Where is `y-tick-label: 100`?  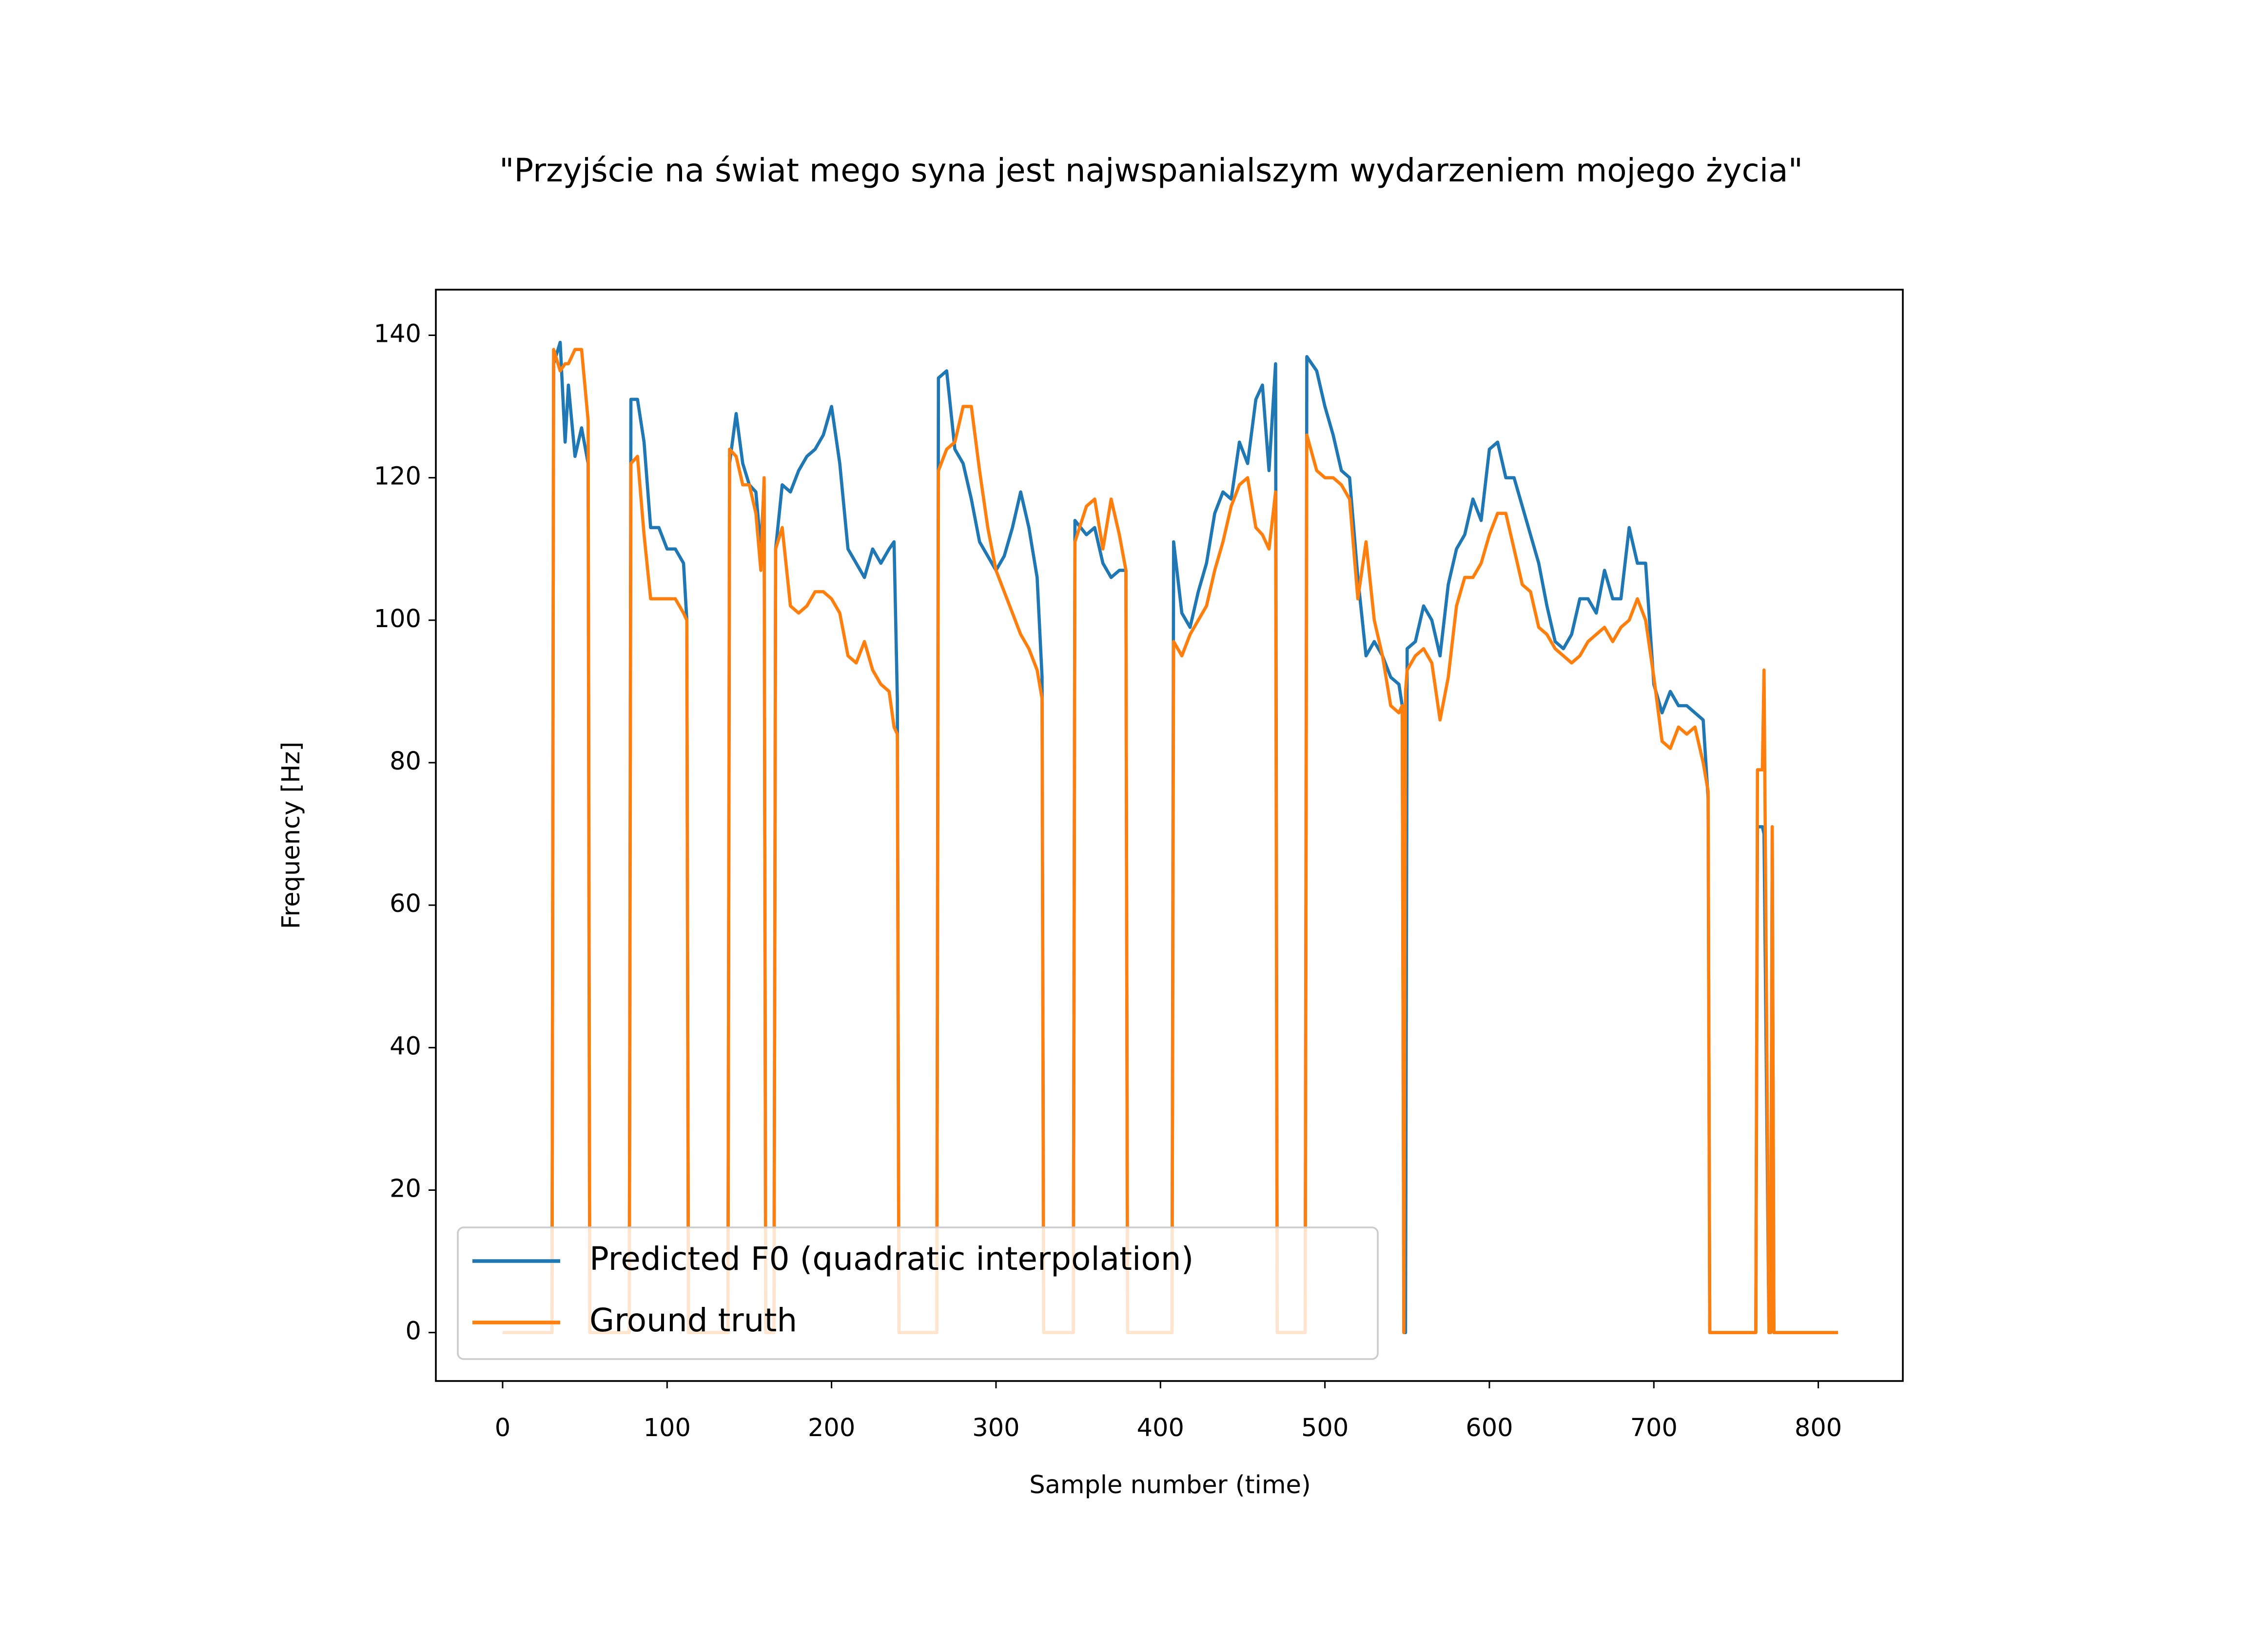
y-tick-label: 100 is located at coordinates (398, 619).